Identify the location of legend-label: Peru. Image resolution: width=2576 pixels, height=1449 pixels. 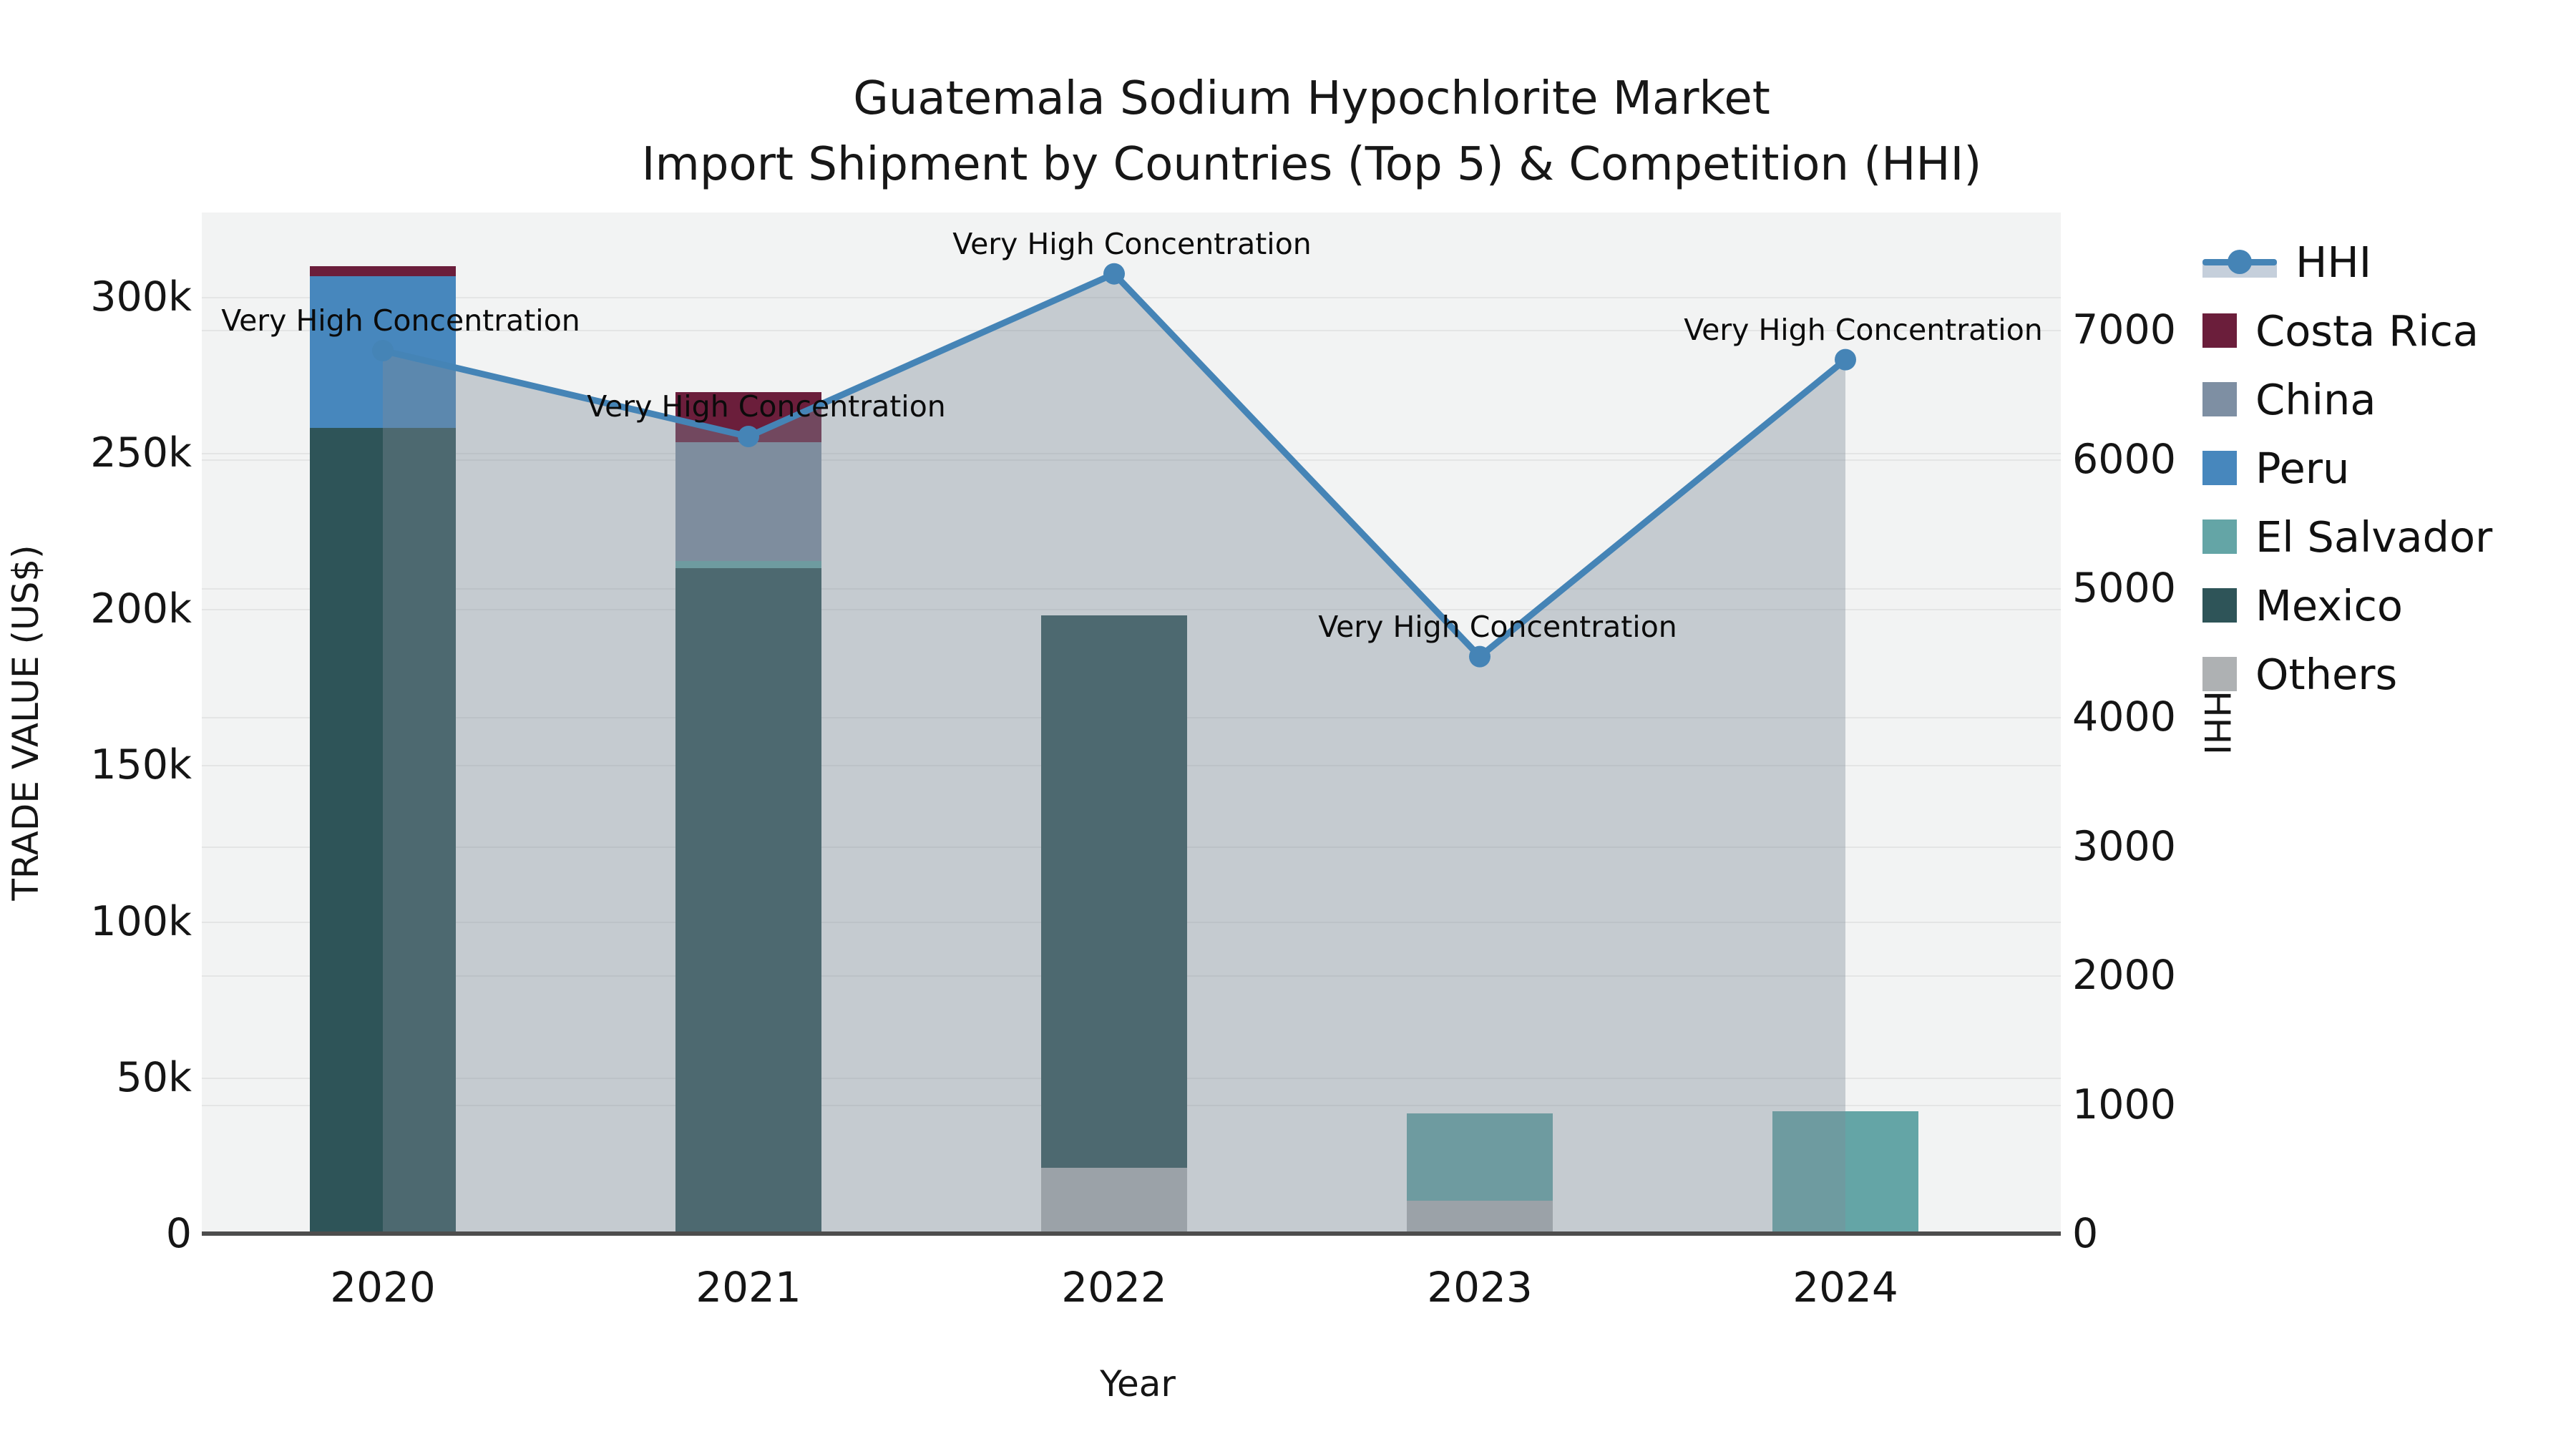
(2302, 468).